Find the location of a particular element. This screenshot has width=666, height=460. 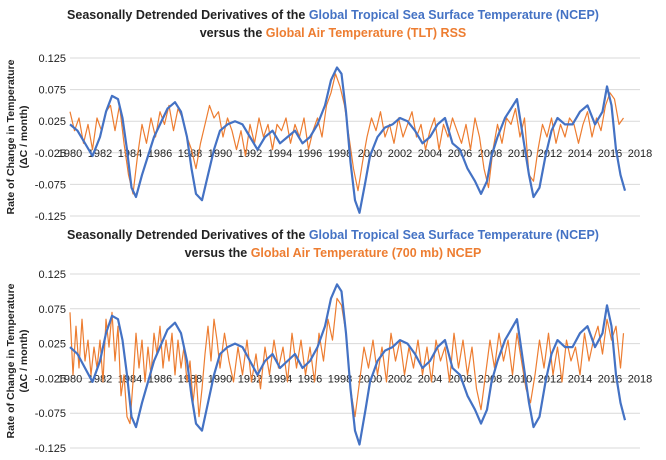

chart-2-x-tick-label: 2016 is located at coordinates (610, 379).